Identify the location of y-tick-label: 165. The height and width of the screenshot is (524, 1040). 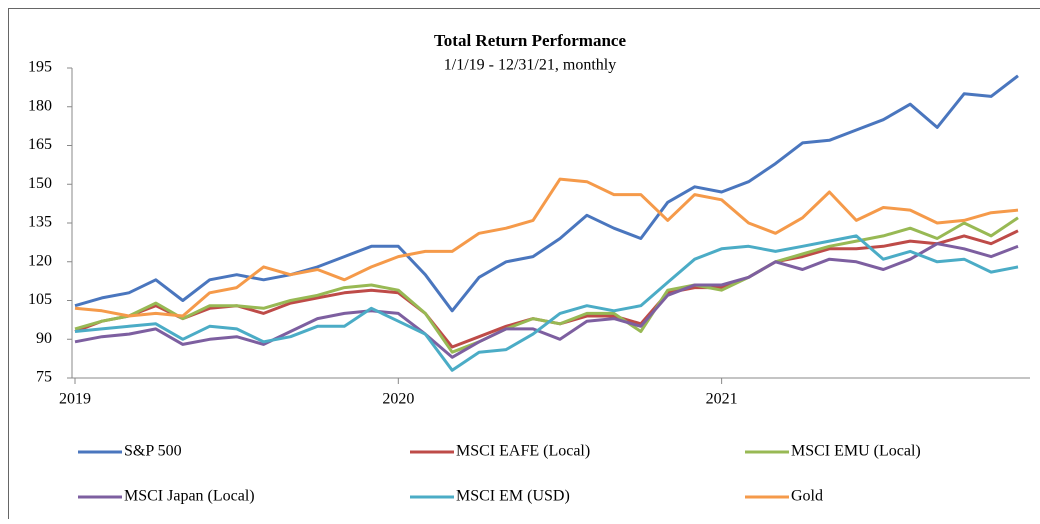
(40, 144).